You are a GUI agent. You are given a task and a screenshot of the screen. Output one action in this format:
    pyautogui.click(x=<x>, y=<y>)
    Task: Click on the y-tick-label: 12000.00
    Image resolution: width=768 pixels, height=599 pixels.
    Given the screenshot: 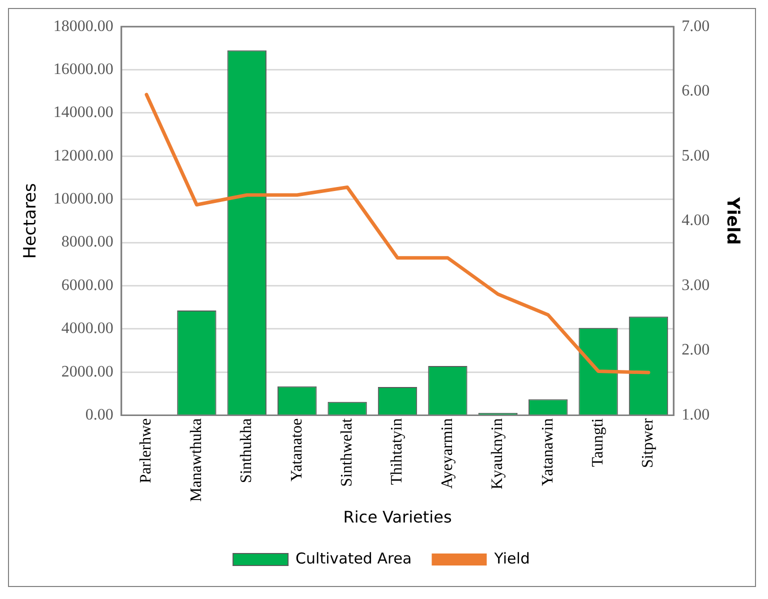 What is the action you would take?
    pyautogui.click(x=83, y=155)
    